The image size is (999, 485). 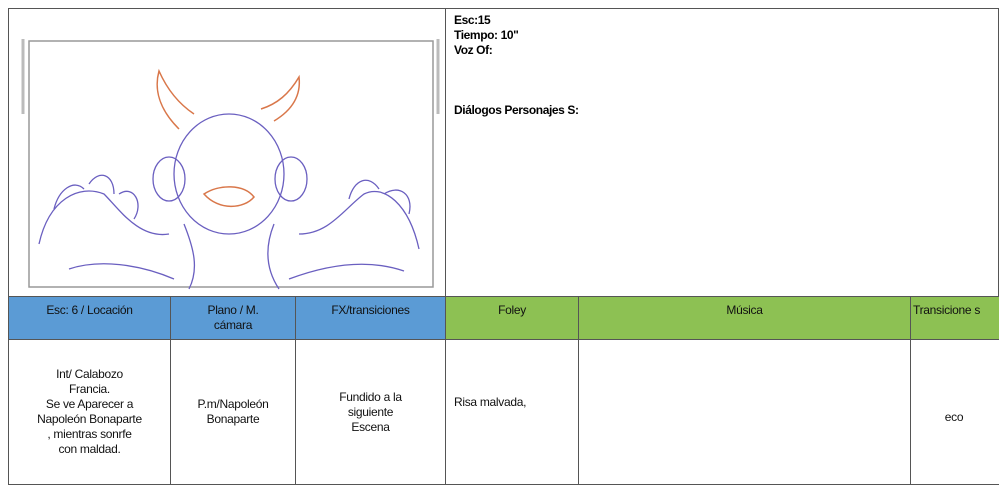 I want to click on dialogues: Diálogos Personajes S:, so click(x=516, y=110).